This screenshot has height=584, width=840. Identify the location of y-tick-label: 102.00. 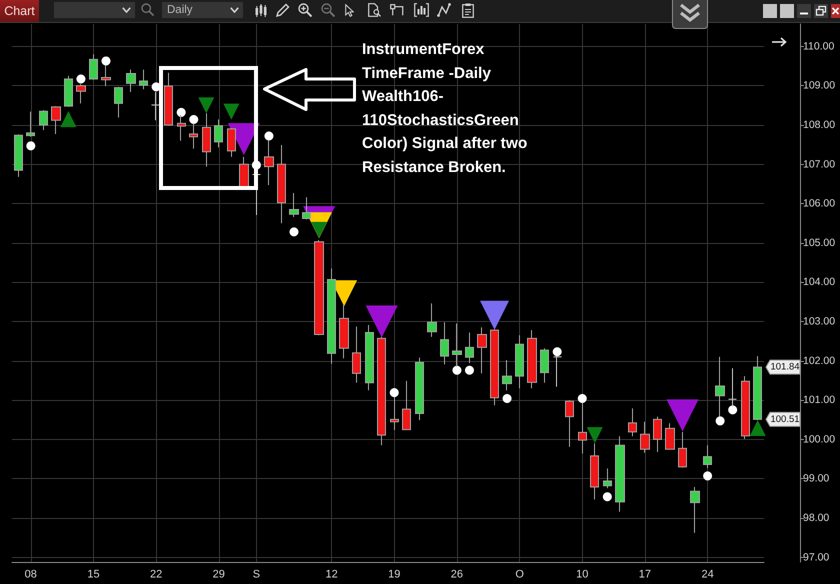
(819, 360).